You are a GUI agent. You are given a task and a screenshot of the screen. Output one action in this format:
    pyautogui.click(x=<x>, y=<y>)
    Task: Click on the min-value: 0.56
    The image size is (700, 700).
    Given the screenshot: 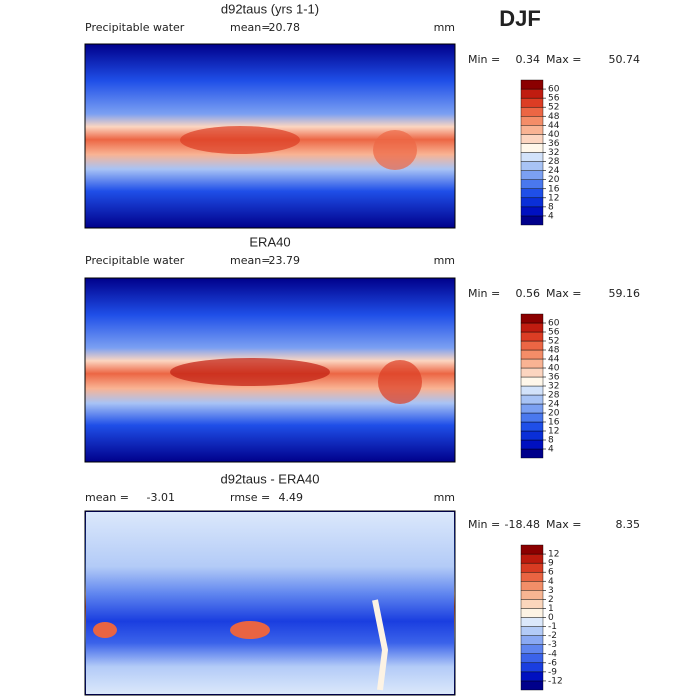 What is the action you would take?
    pyautogui.click(x=528, y=293)
    